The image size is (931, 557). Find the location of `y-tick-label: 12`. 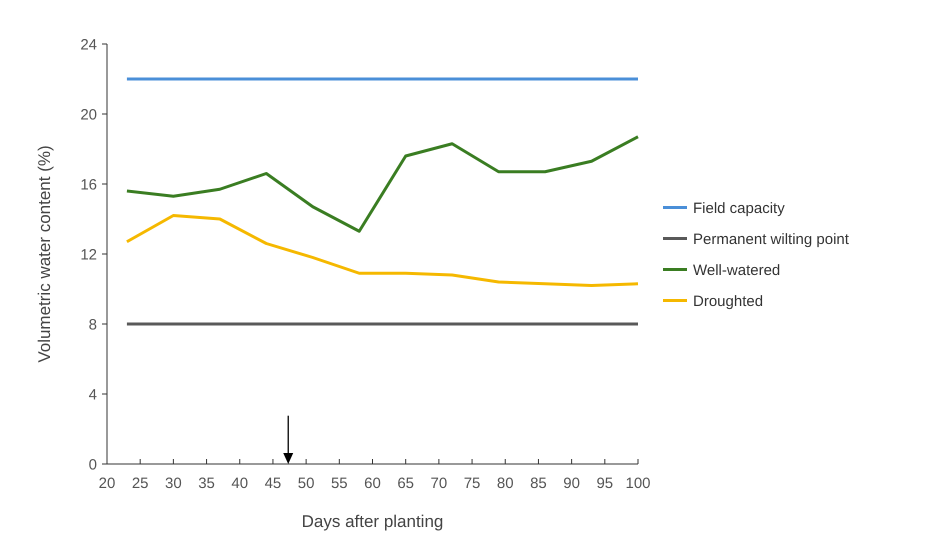

y-tick-label: 12 is located at coordinates (88, 255).